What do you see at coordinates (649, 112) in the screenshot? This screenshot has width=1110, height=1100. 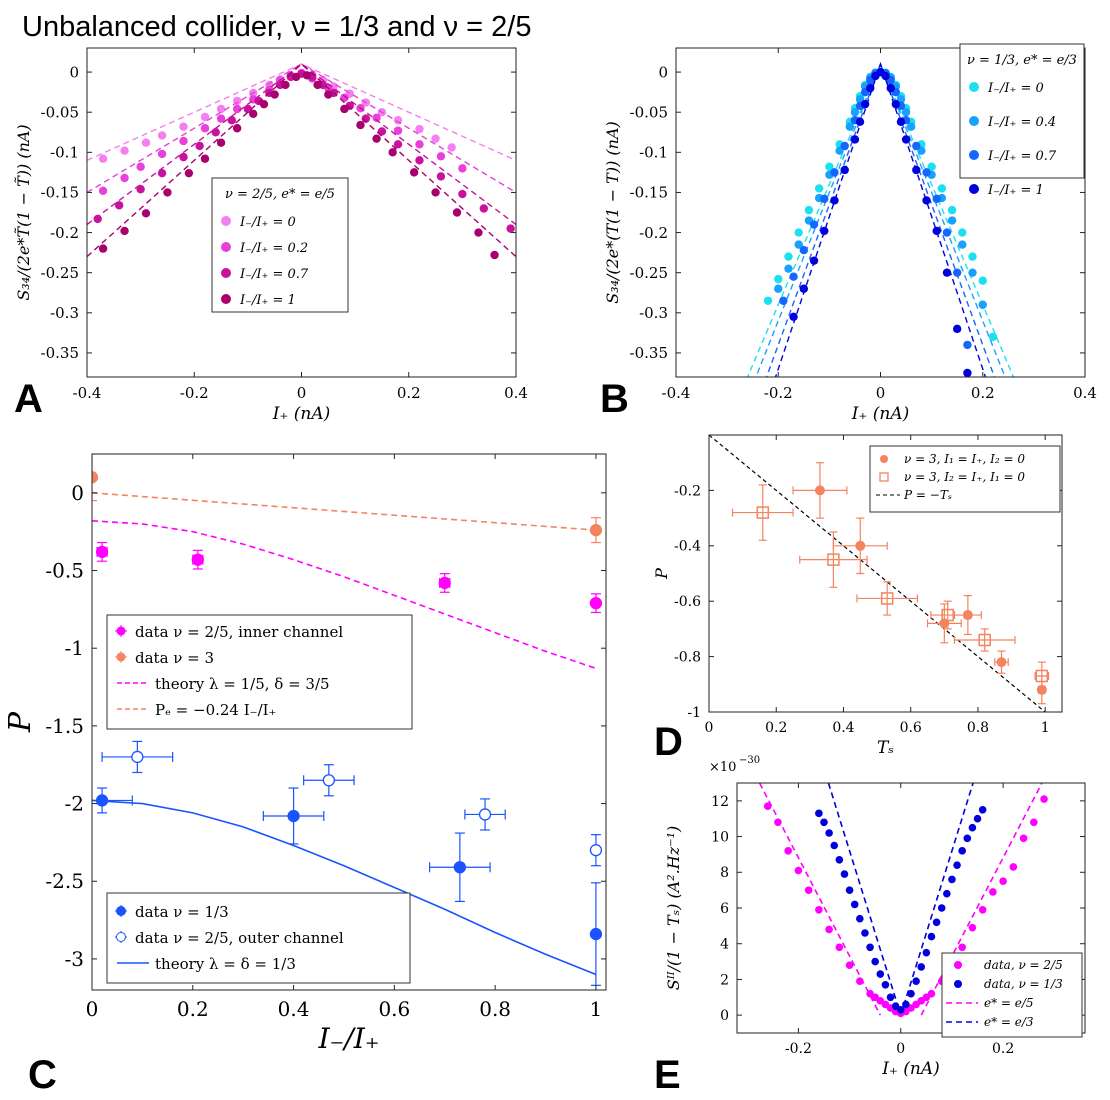 I see `y-tick-label-B: -0.05` at bounding box center [649, 112].